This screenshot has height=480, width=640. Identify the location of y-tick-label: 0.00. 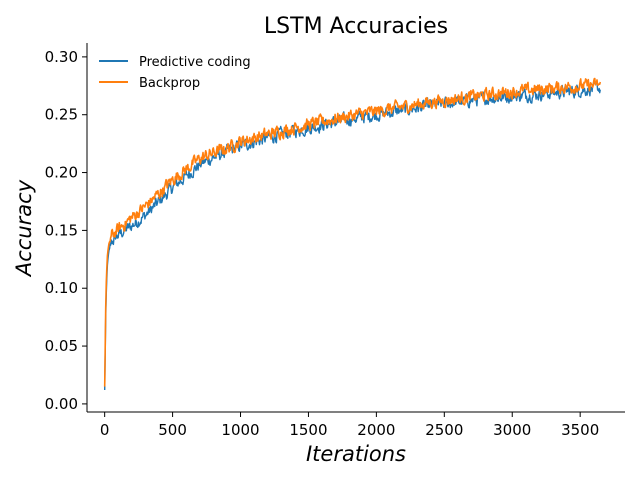
(61, 404).